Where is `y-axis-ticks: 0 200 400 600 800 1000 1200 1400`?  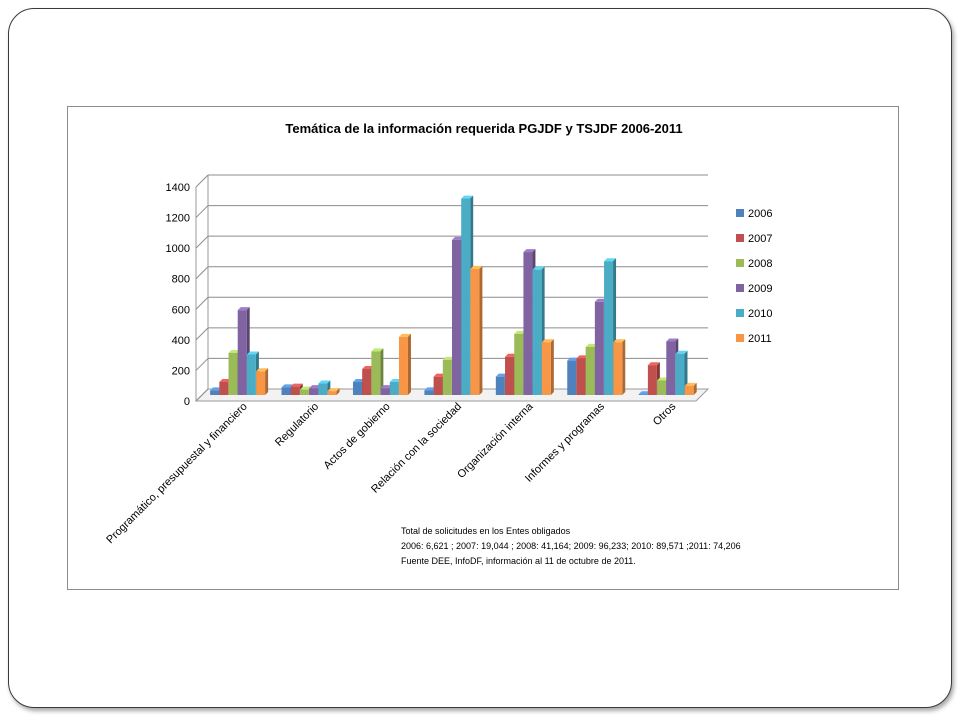 y-axis-ticks: 0 200 400 600 800 1000 1200 1400 is located at coordinates (178, 295).